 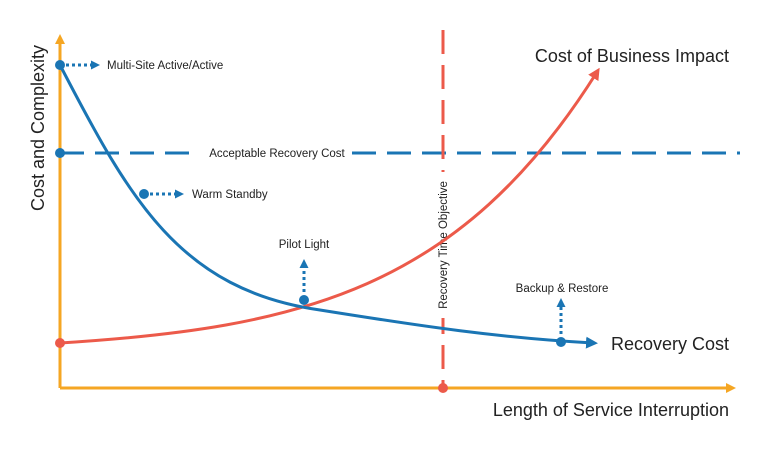 I want to click on warm-standby-label: Warm Standby, so click(x=230, y=195).